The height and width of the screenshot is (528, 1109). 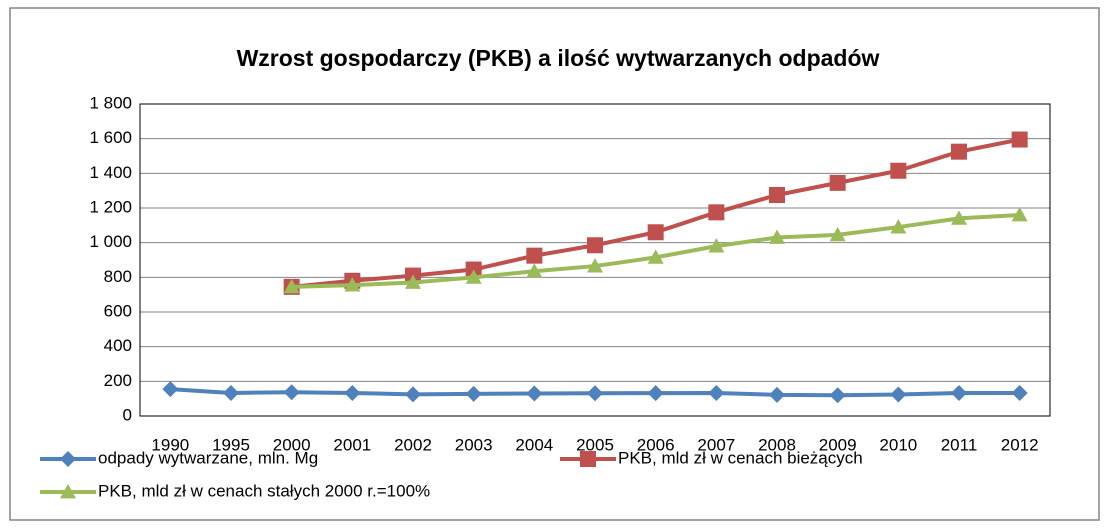 I want to click on x-tick-label: 2001, so click(x=352, y=444).